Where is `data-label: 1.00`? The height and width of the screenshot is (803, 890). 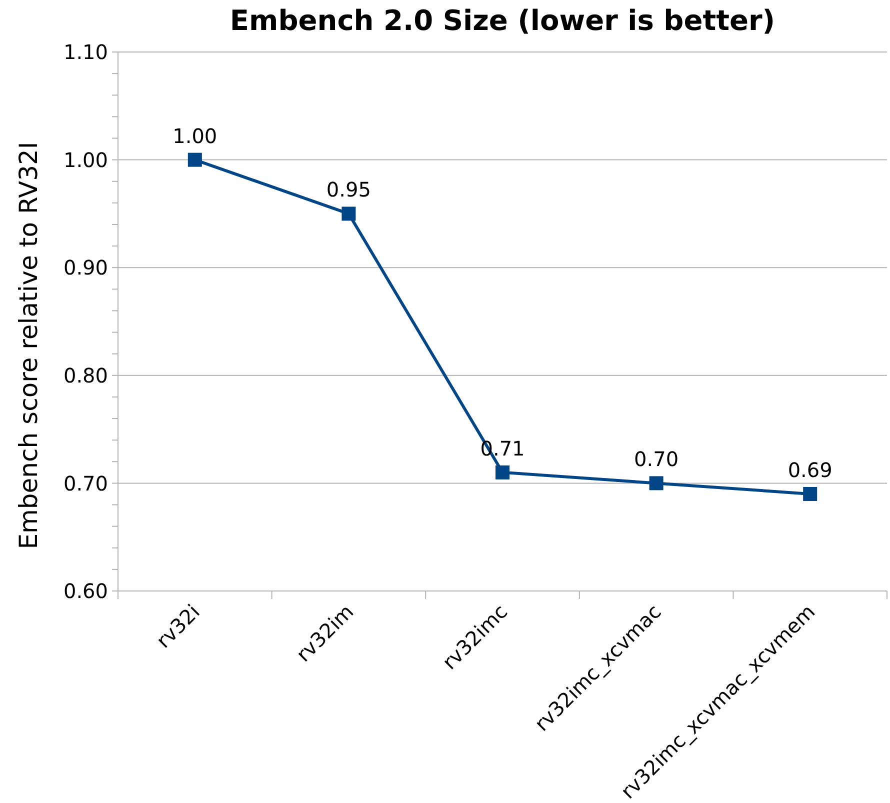 data-label: 1.00 is located at coordinates (195, 136).